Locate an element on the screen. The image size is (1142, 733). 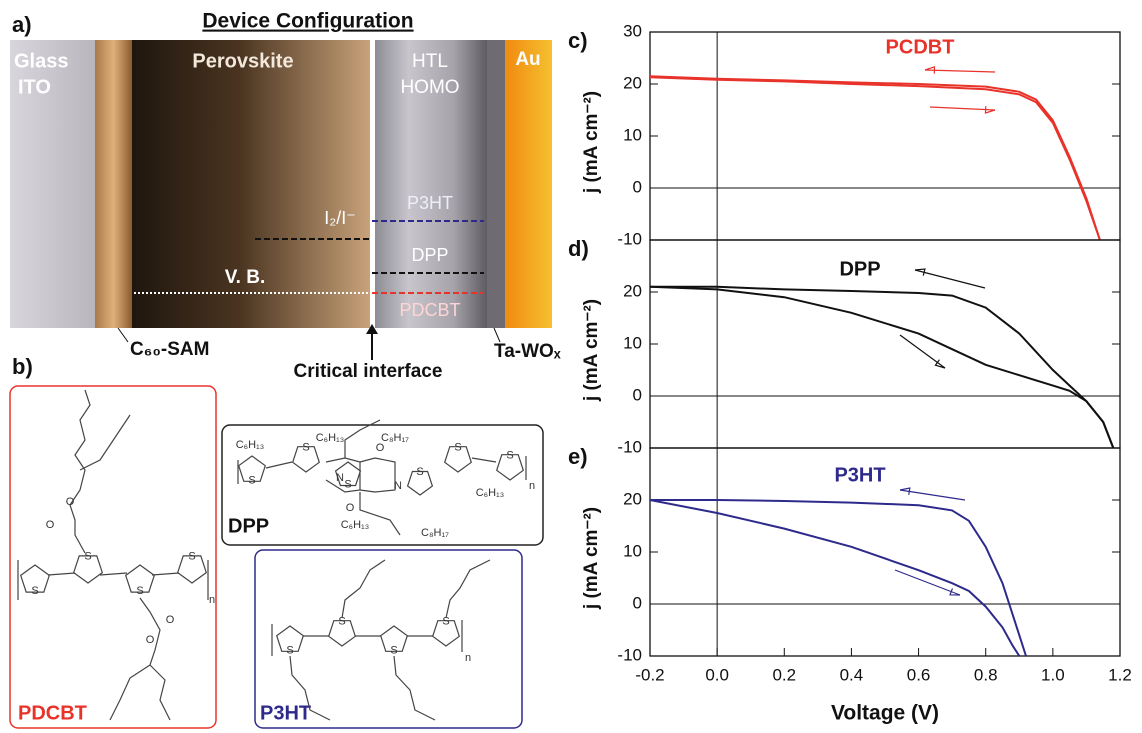
alkyl-label: C₆H₁₃ is located at coordinates (250, 445).